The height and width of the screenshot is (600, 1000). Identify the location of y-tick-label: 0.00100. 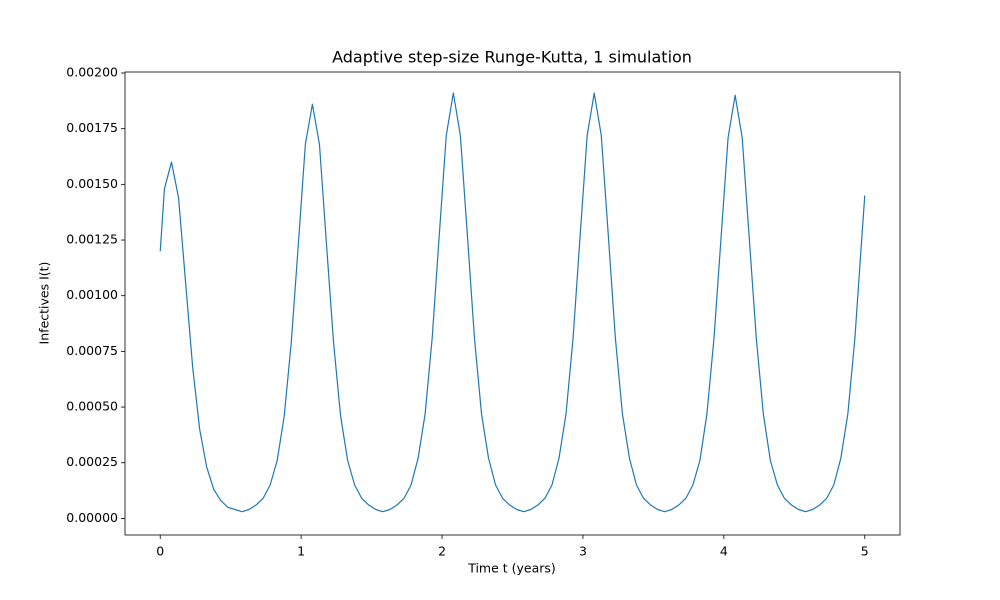
(92, 294).